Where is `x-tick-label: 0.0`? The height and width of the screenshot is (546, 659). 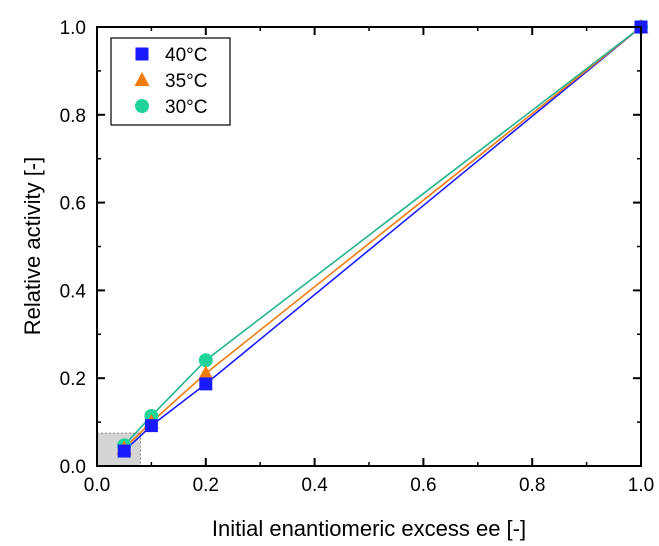 x-tick-label: 0.0 is located at coordinates (97, 485).